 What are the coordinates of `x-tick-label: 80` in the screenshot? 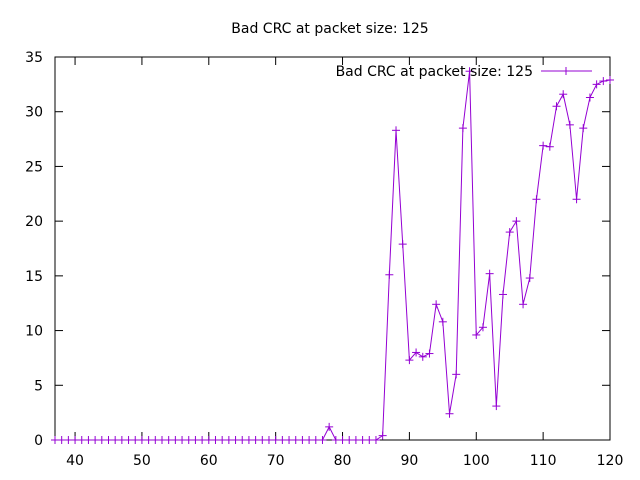 It's located at (343, 461).